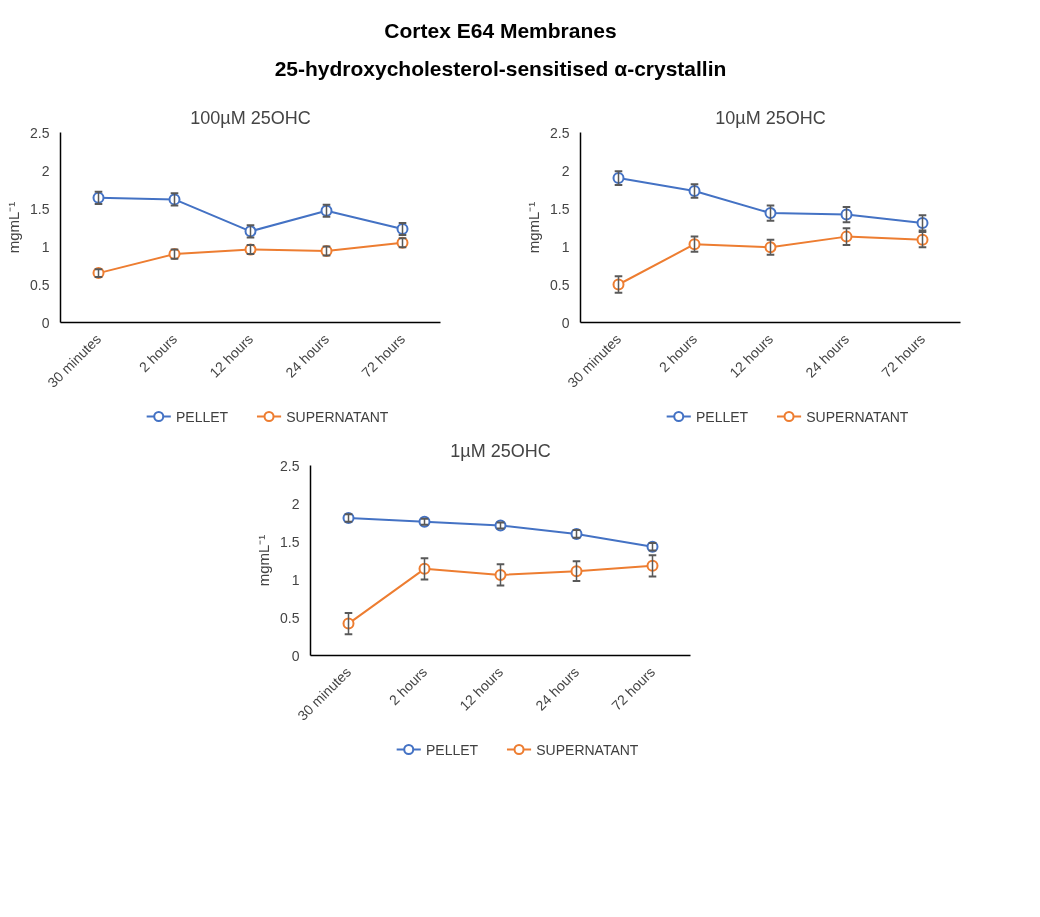 The width and height of the screenshot is (1040, 917). I want to click on chart-title: 10µM 25OHC, so click(770, 117).